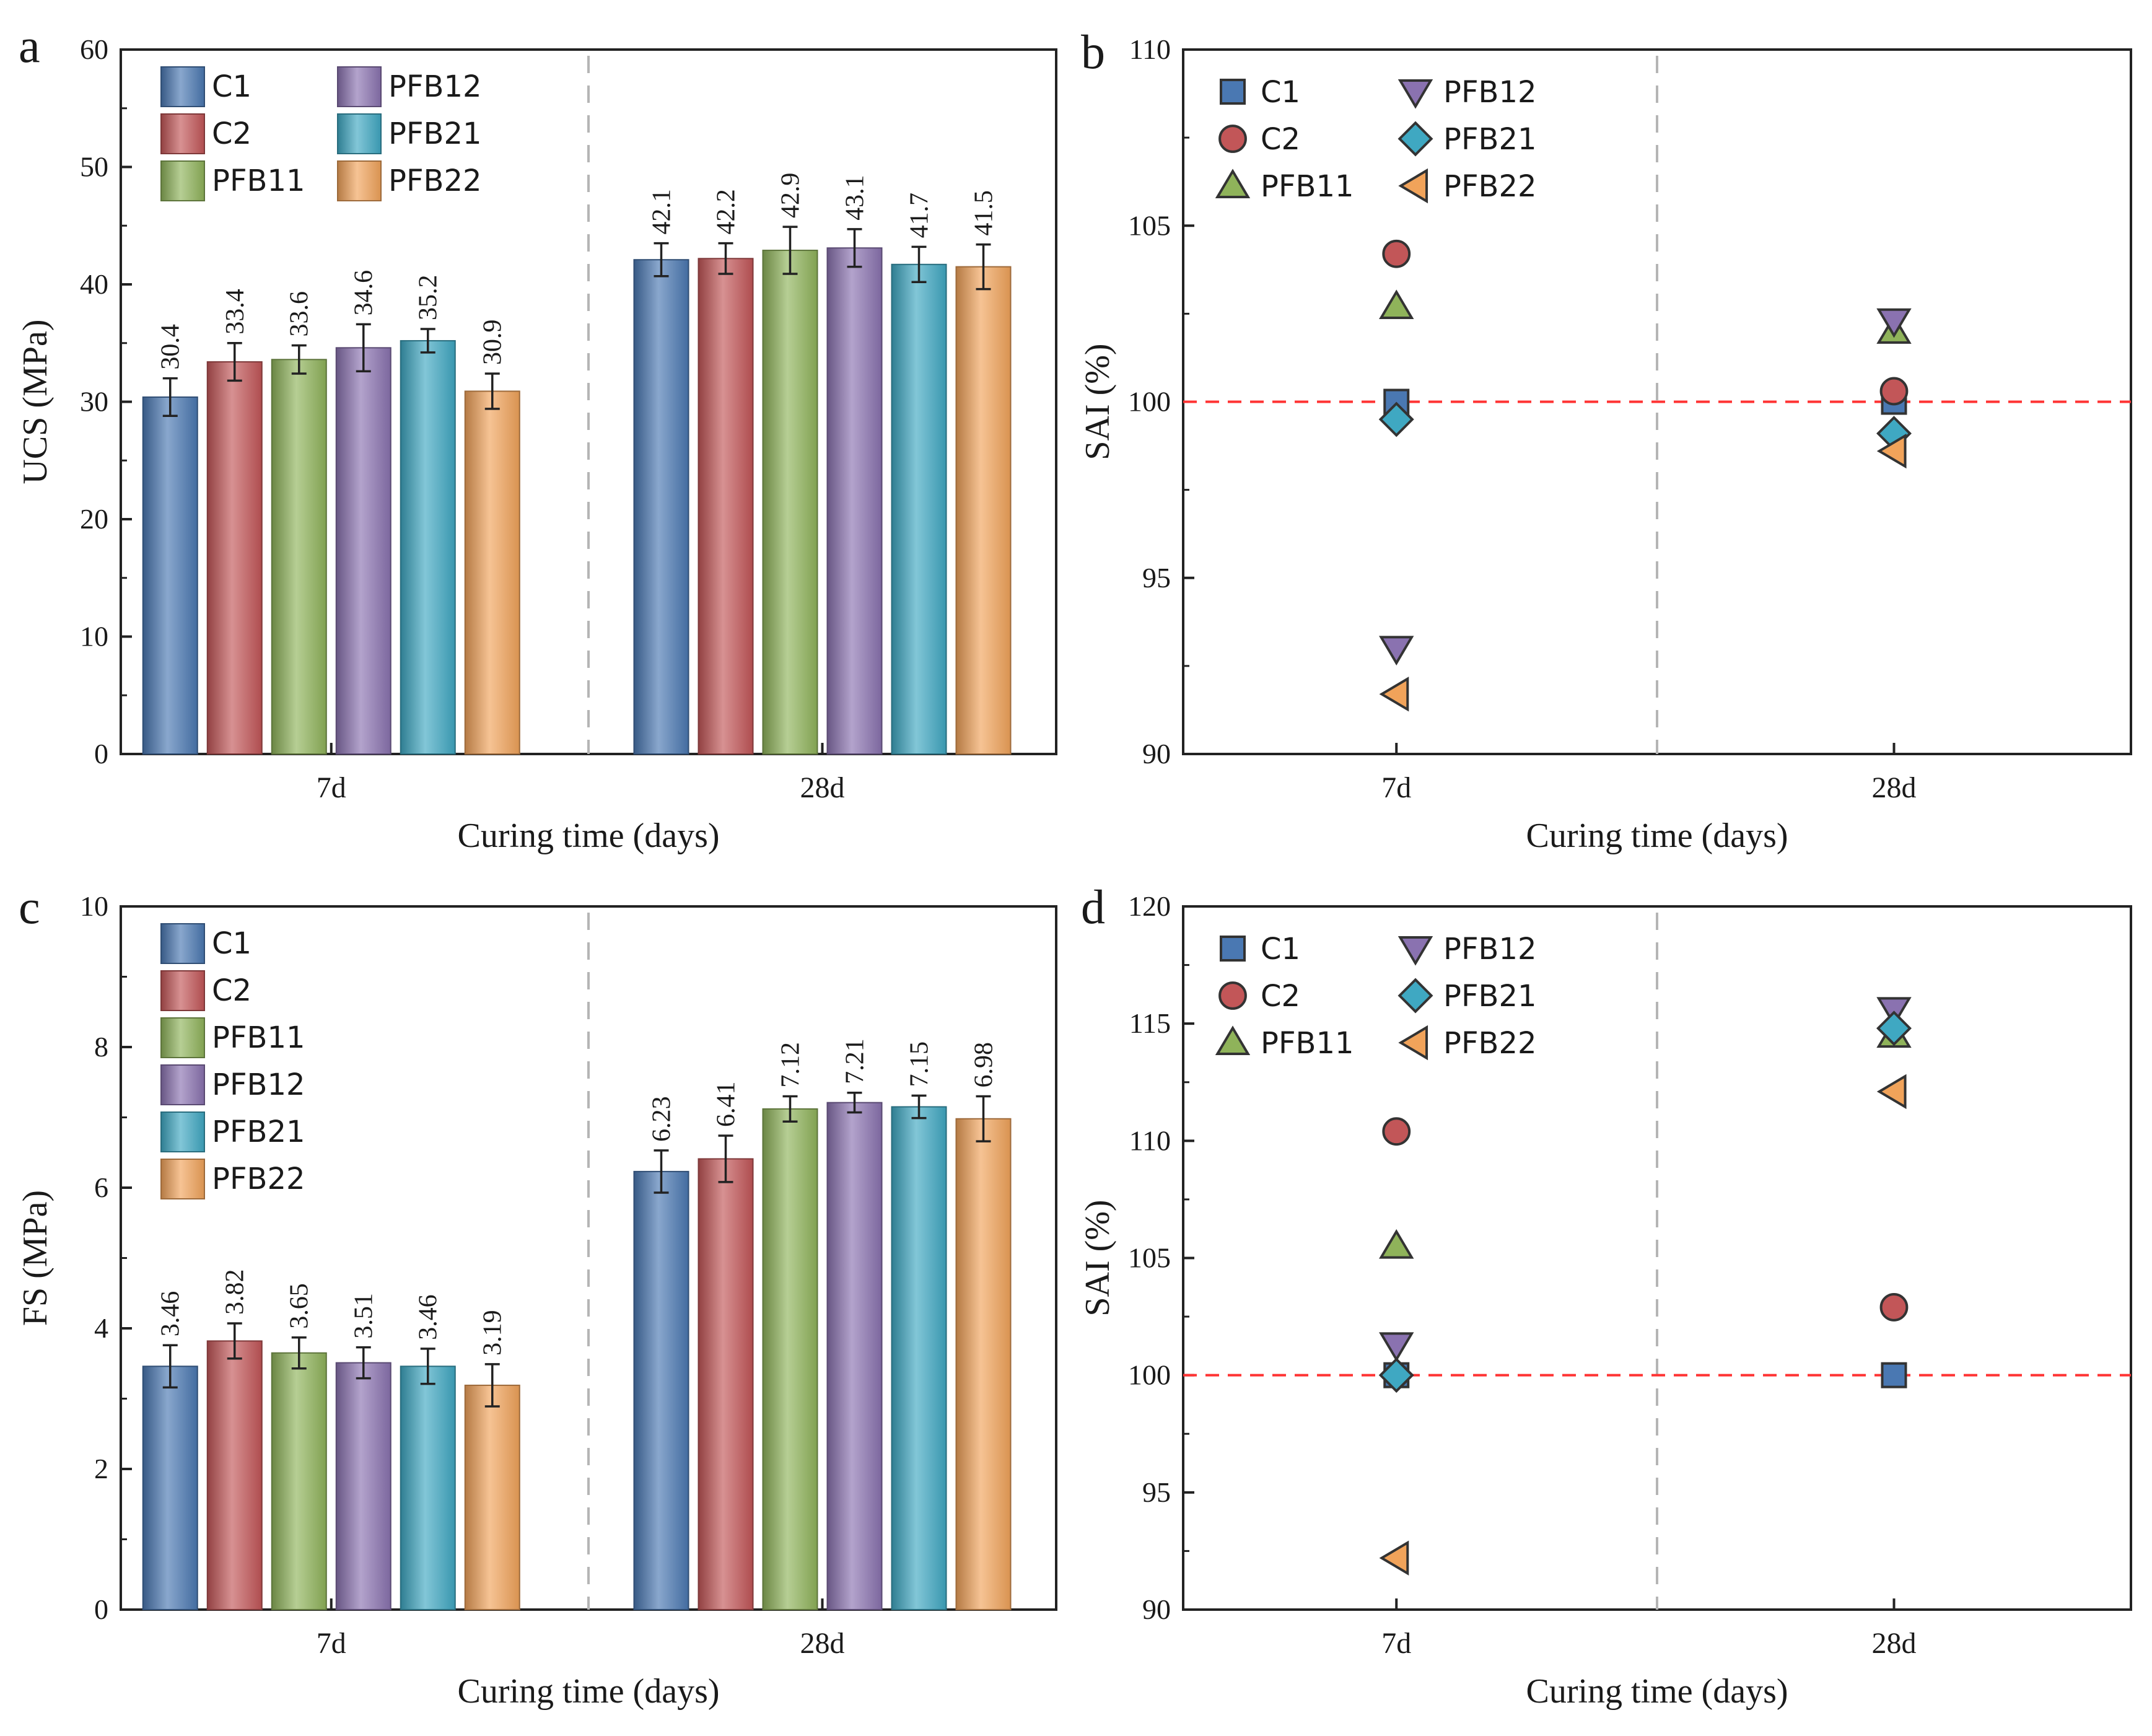 The image size is (2152, 1736). What do you see at coordinates (35, 1258) in the screenshot?
I see `y-axis-label: FS (MPa)` at bounding box center [35, 1258].